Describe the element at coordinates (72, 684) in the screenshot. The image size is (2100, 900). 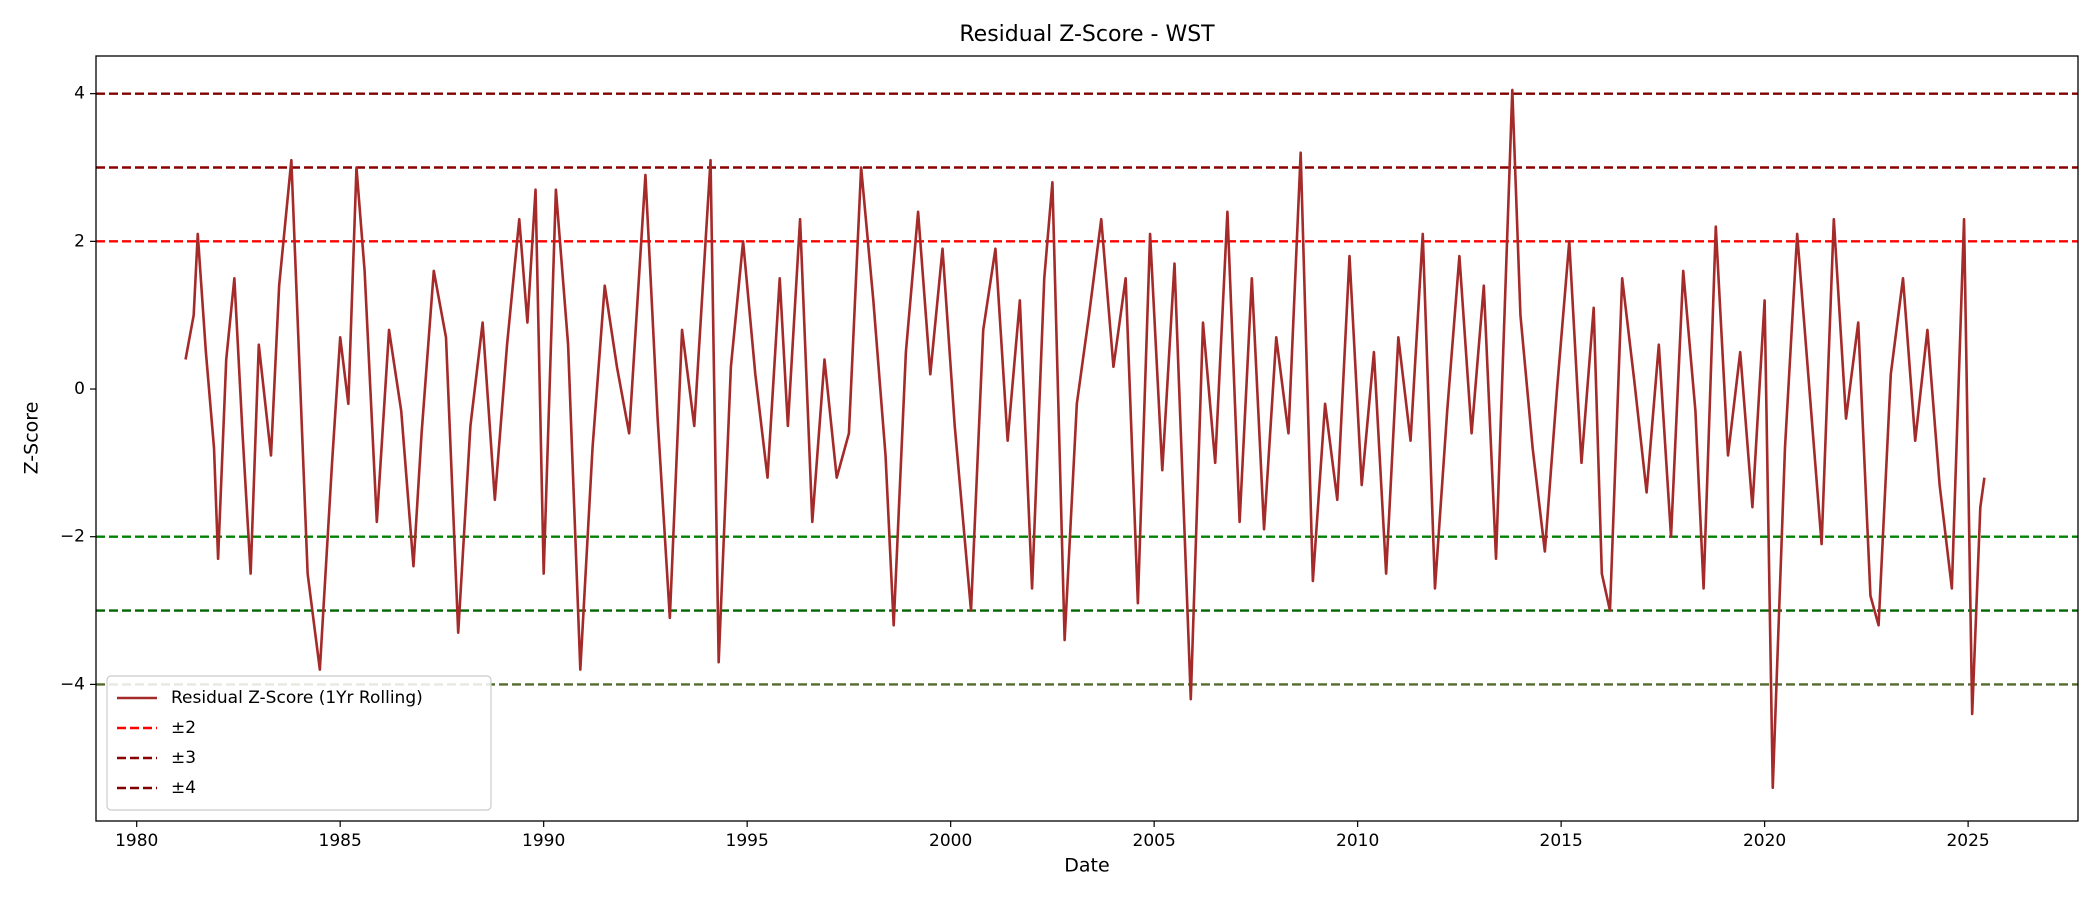
I see `y-tick-label: −4` at that location.